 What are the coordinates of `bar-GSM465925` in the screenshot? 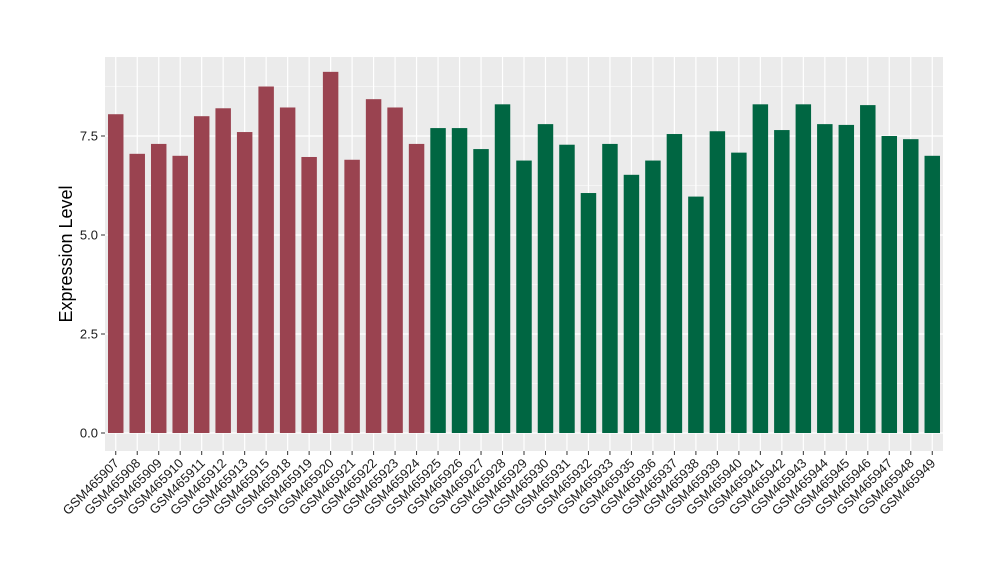 It's located at (438, 280).